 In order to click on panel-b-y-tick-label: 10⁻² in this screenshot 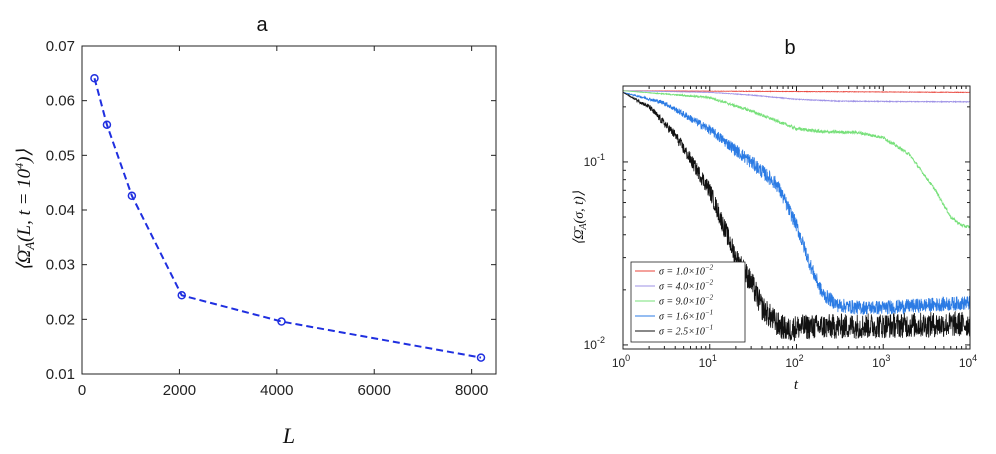, I will do `click(594, 343)`.